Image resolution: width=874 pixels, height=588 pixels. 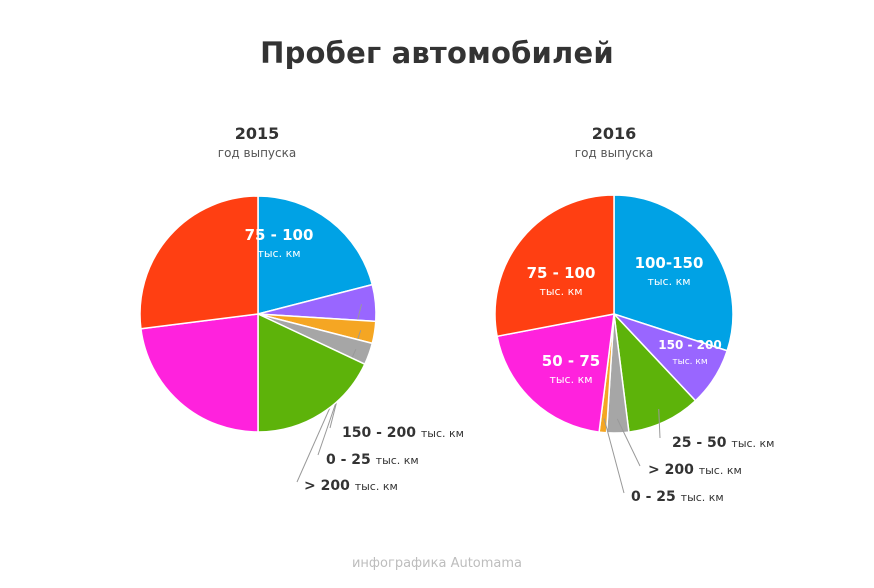 I want to click on chart-2016-title: 2016, so click(x=614, y=133).